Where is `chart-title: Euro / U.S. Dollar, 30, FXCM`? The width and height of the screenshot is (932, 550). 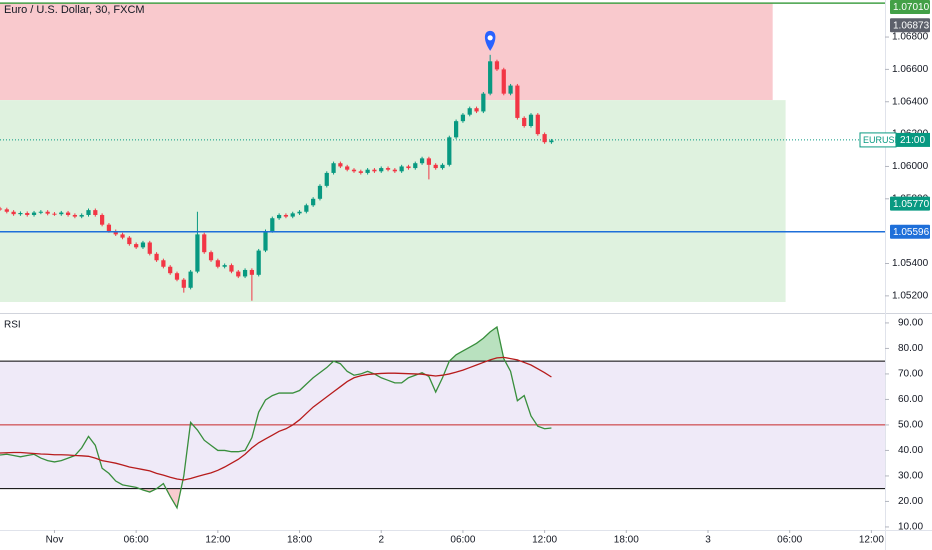 chart-title: Euro / U.S. Dollar, 30, FXCM is located at coordinates (74, 10).